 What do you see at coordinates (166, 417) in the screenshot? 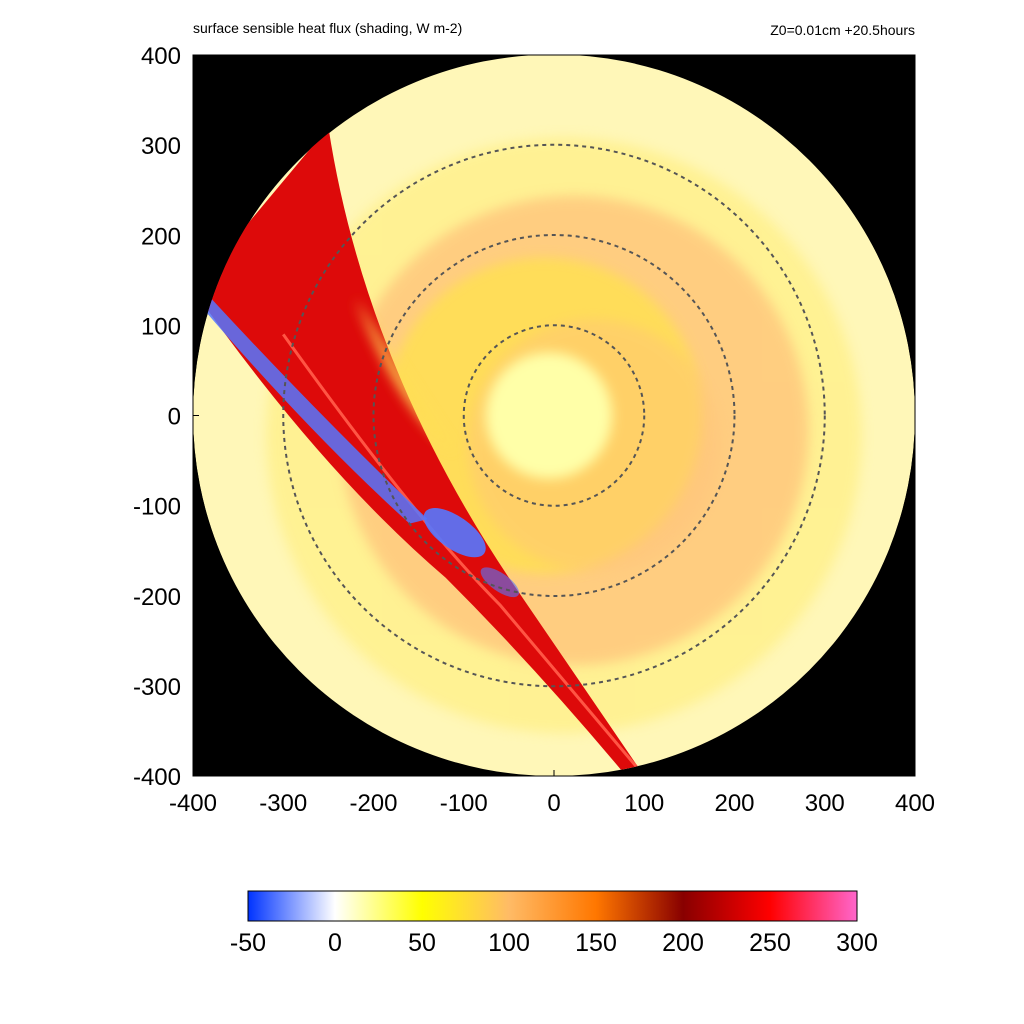
I see `y-axis: 400 300 200 100 0 -100 -200 -300 -400` at bounding box center [166, 417].